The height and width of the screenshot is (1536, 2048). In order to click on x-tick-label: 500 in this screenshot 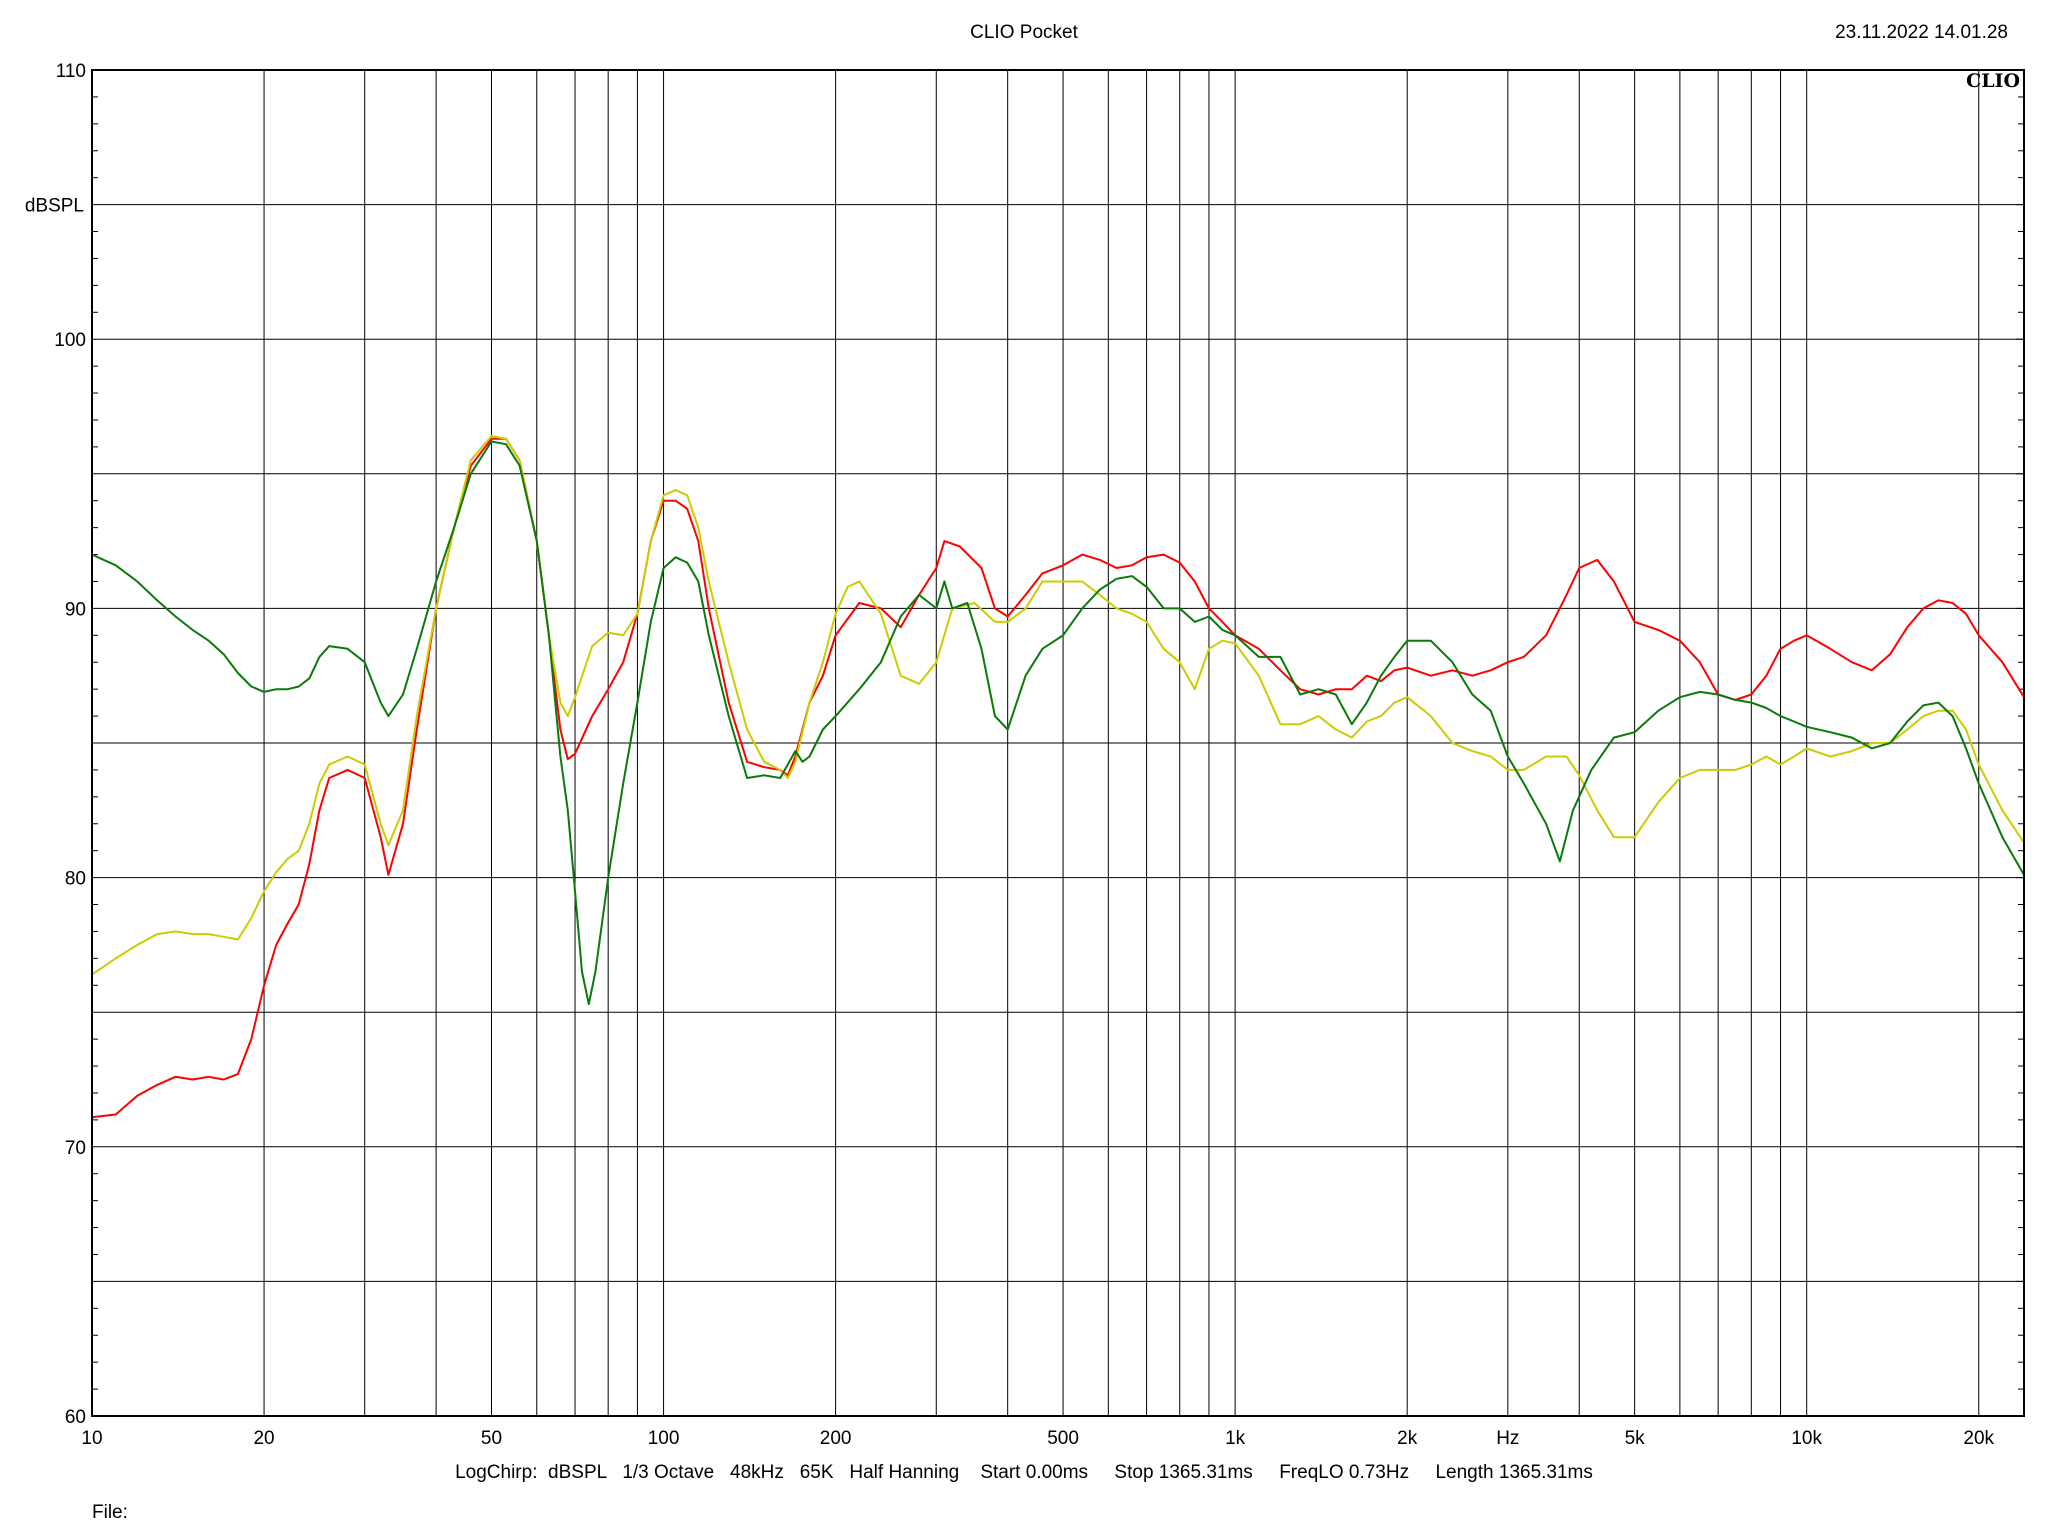, I will do `click(1063, 1438)`.